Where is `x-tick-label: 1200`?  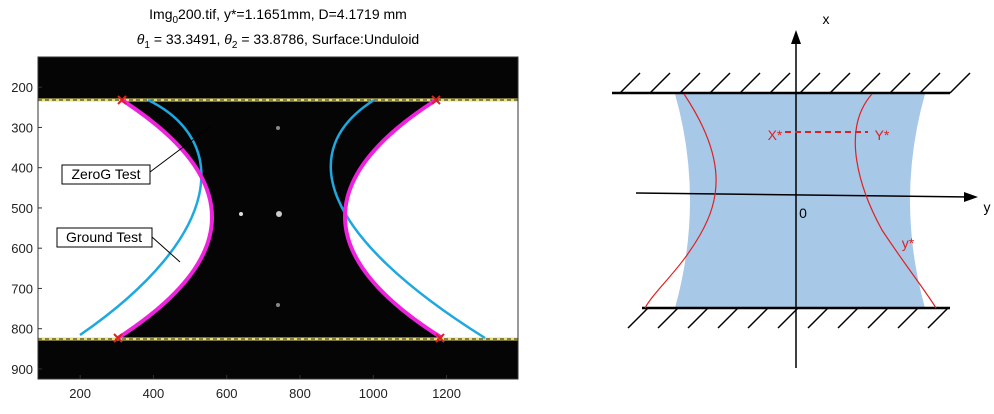
x-tick-label: 1200 is located at coordinates (446, 393).